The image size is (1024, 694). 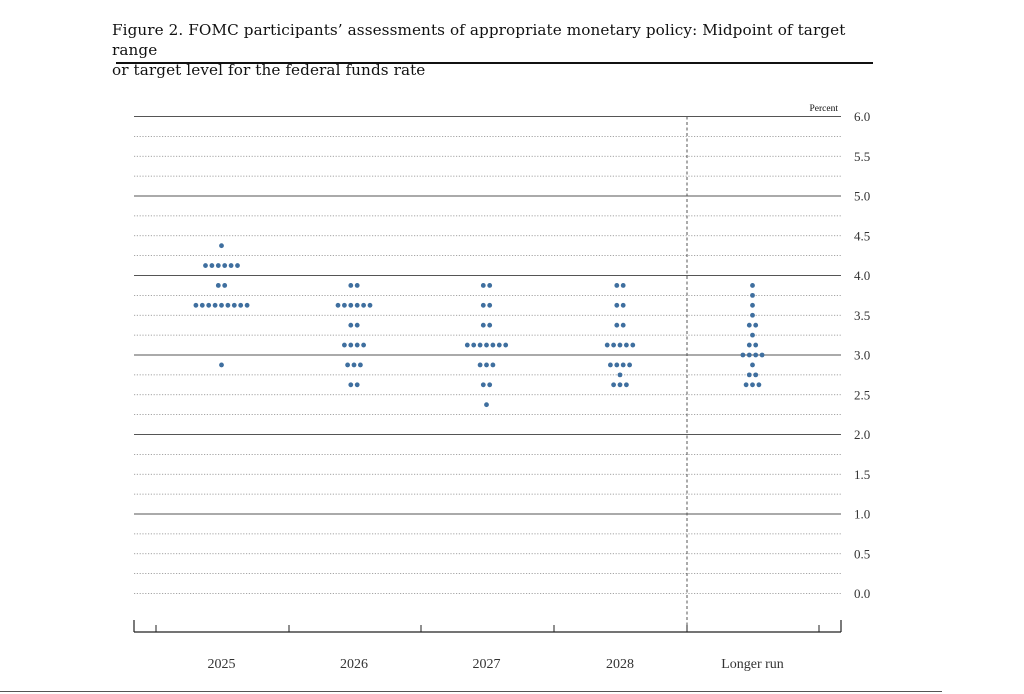 I want to click on bottom-rule, so click(x=471, y=691).